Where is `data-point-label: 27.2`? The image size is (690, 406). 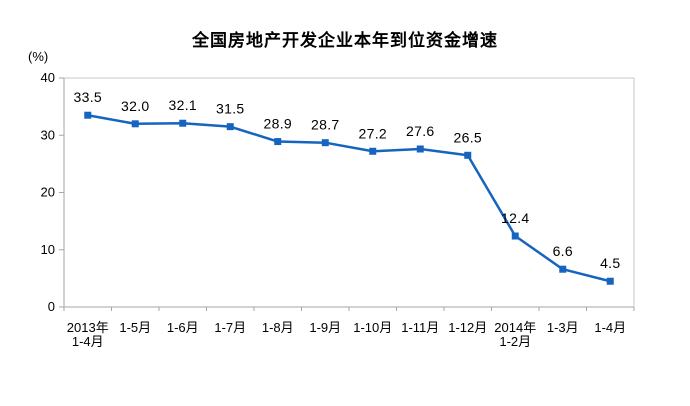 data-point-label: 27.2 is located at coordinates (373, 133).